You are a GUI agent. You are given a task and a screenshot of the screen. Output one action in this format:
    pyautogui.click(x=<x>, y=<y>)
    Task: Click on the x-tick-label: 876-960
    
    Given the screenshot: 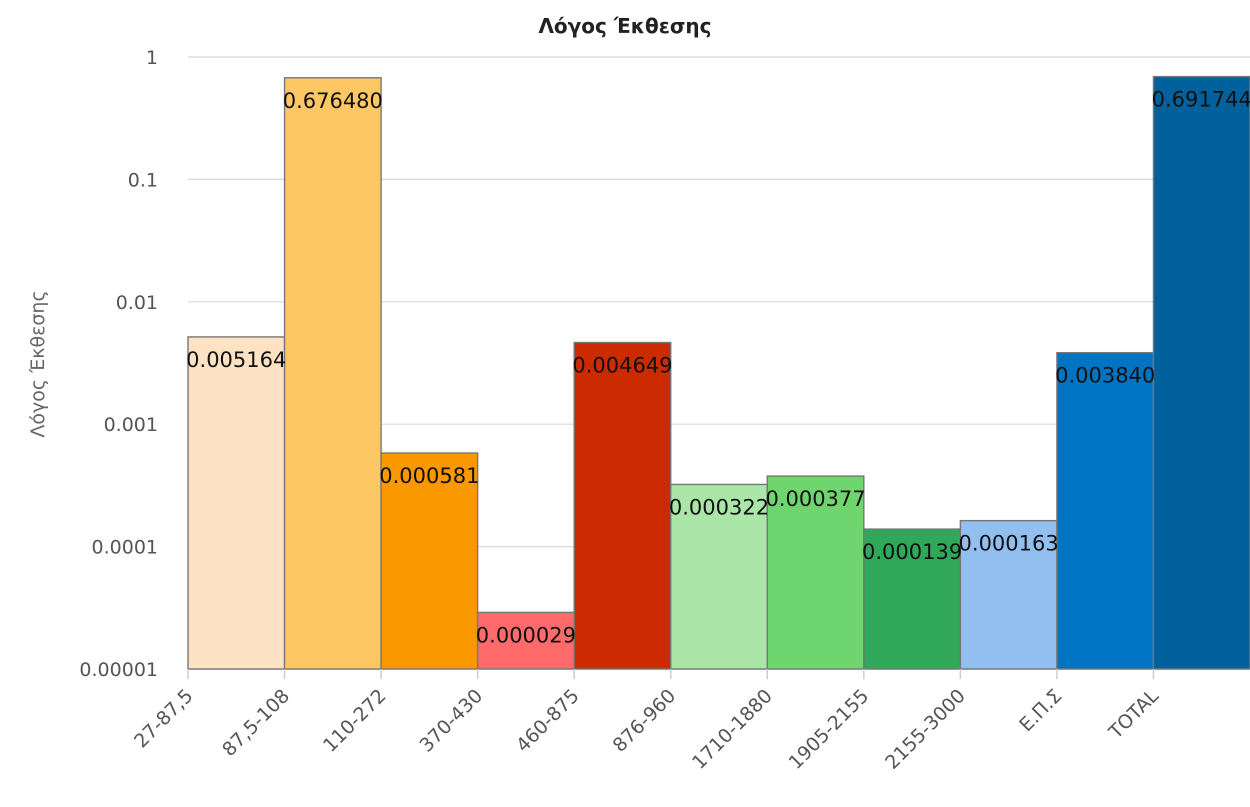 What is the action you would take?
    pyautogui.click(x=645, y=721)
    